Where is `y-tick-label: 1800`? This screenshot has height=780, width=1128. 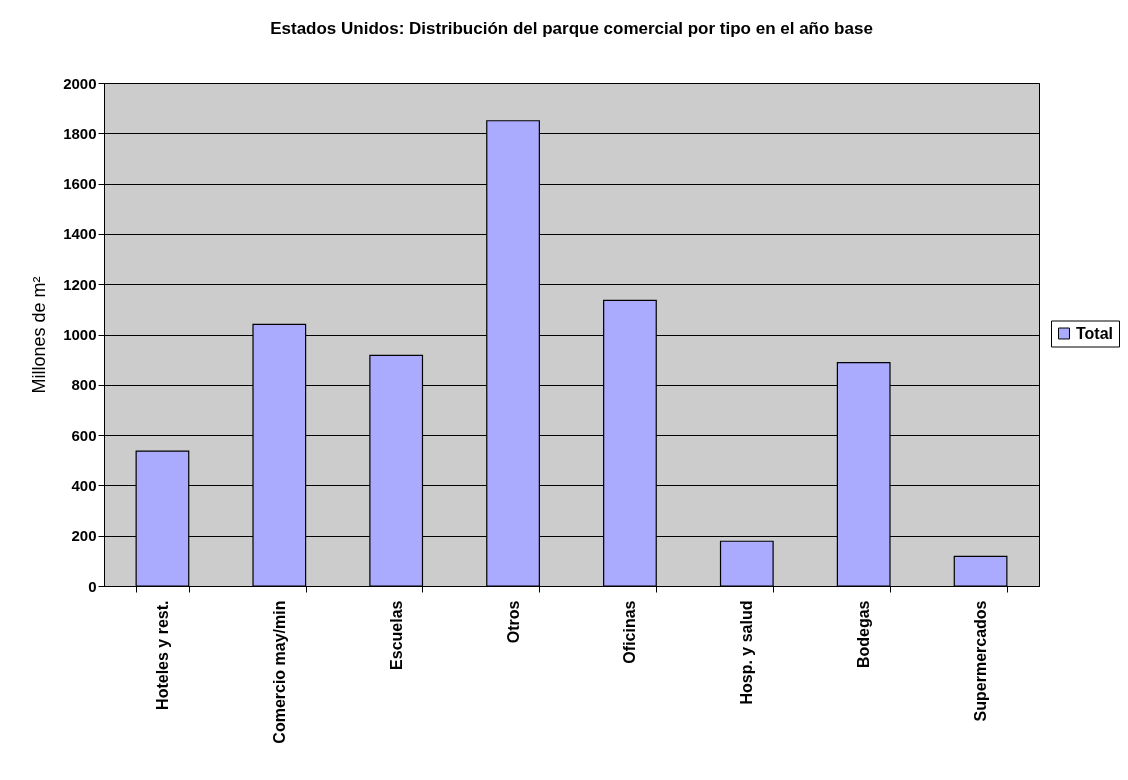
y-tick-label: 1800 is located at coordinates (80, 133).